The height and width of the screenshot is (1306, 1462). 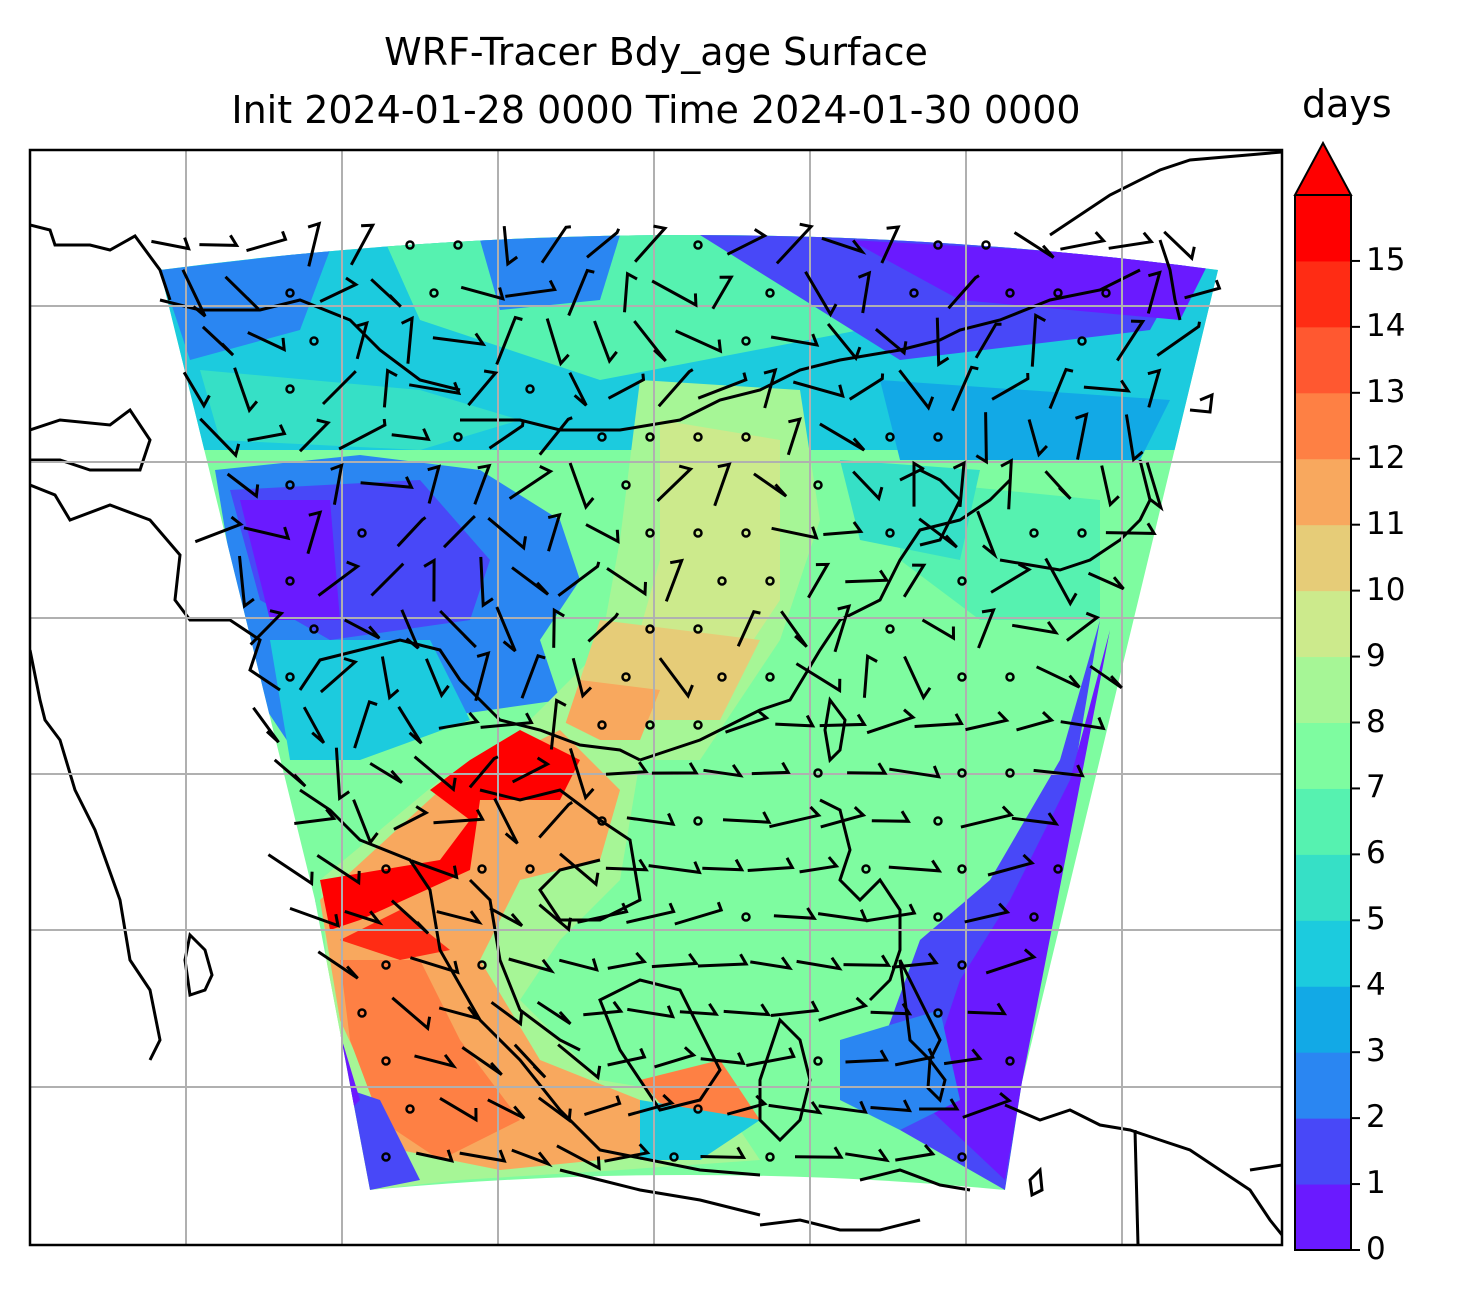 I want to click on colorbar-tick-label: 2, so click(x=1376, y=1117).